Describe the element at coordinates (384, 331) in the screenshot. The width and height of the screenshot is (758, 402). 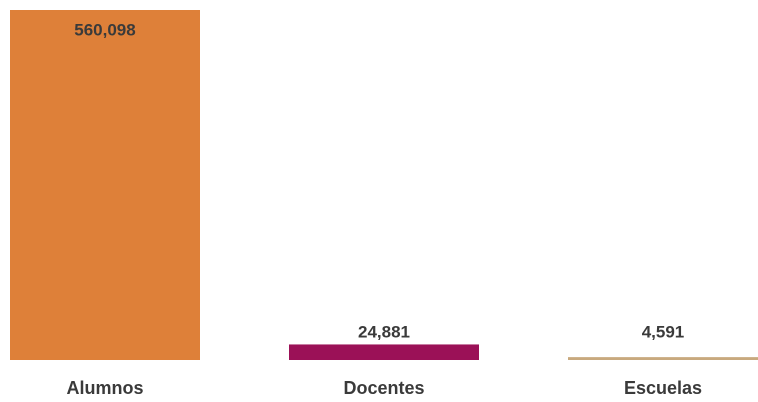
I see `value-label: 24,881` at that location.